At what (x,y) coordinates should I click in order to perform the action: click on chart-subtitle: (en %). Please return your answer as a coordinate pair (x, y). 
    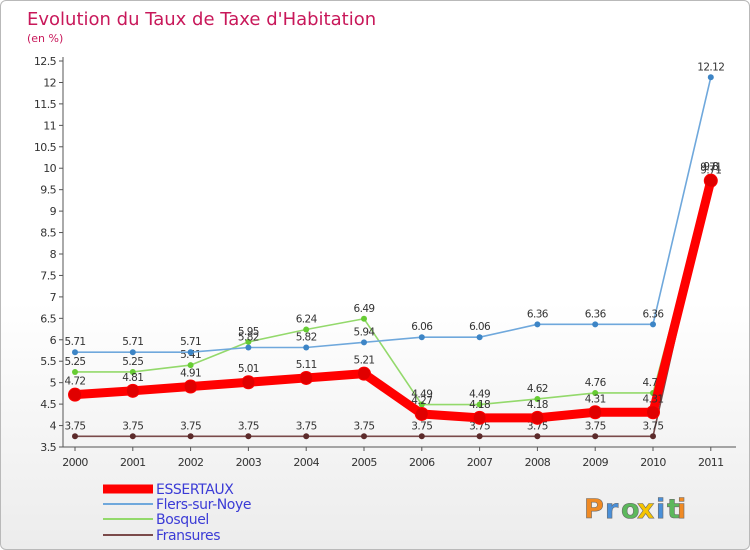
    Looking at the image, I should click on (45, 38).